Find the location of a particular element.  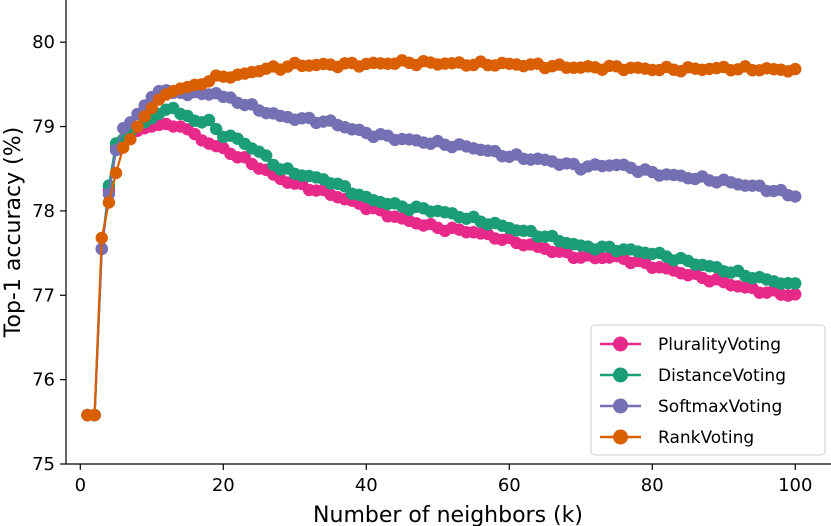

y-tick-label: 80 is located at coordinates (43, 42).